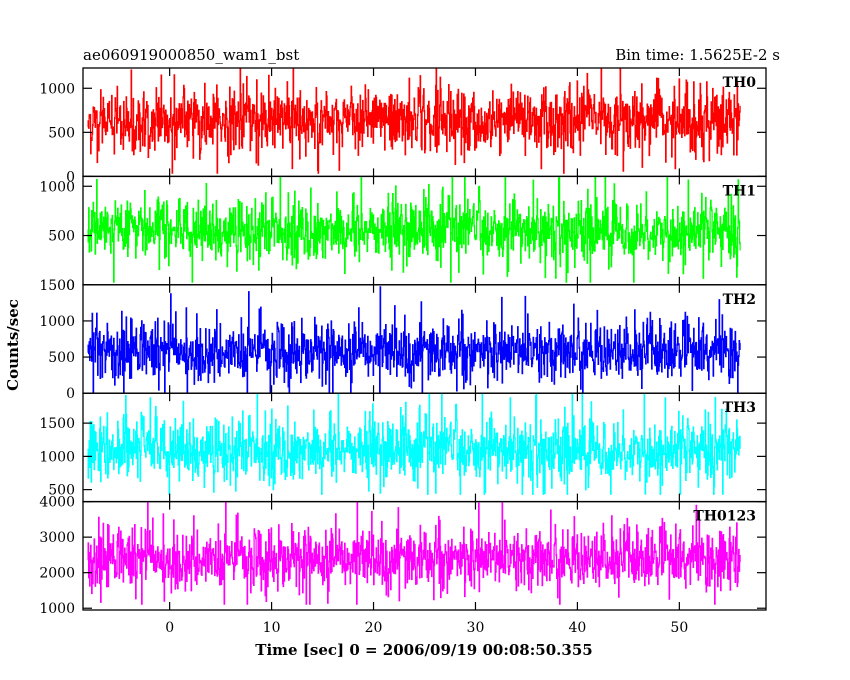 The image size is (850, 680). I want to click on x-tick-label: 10, so click(272, 628).